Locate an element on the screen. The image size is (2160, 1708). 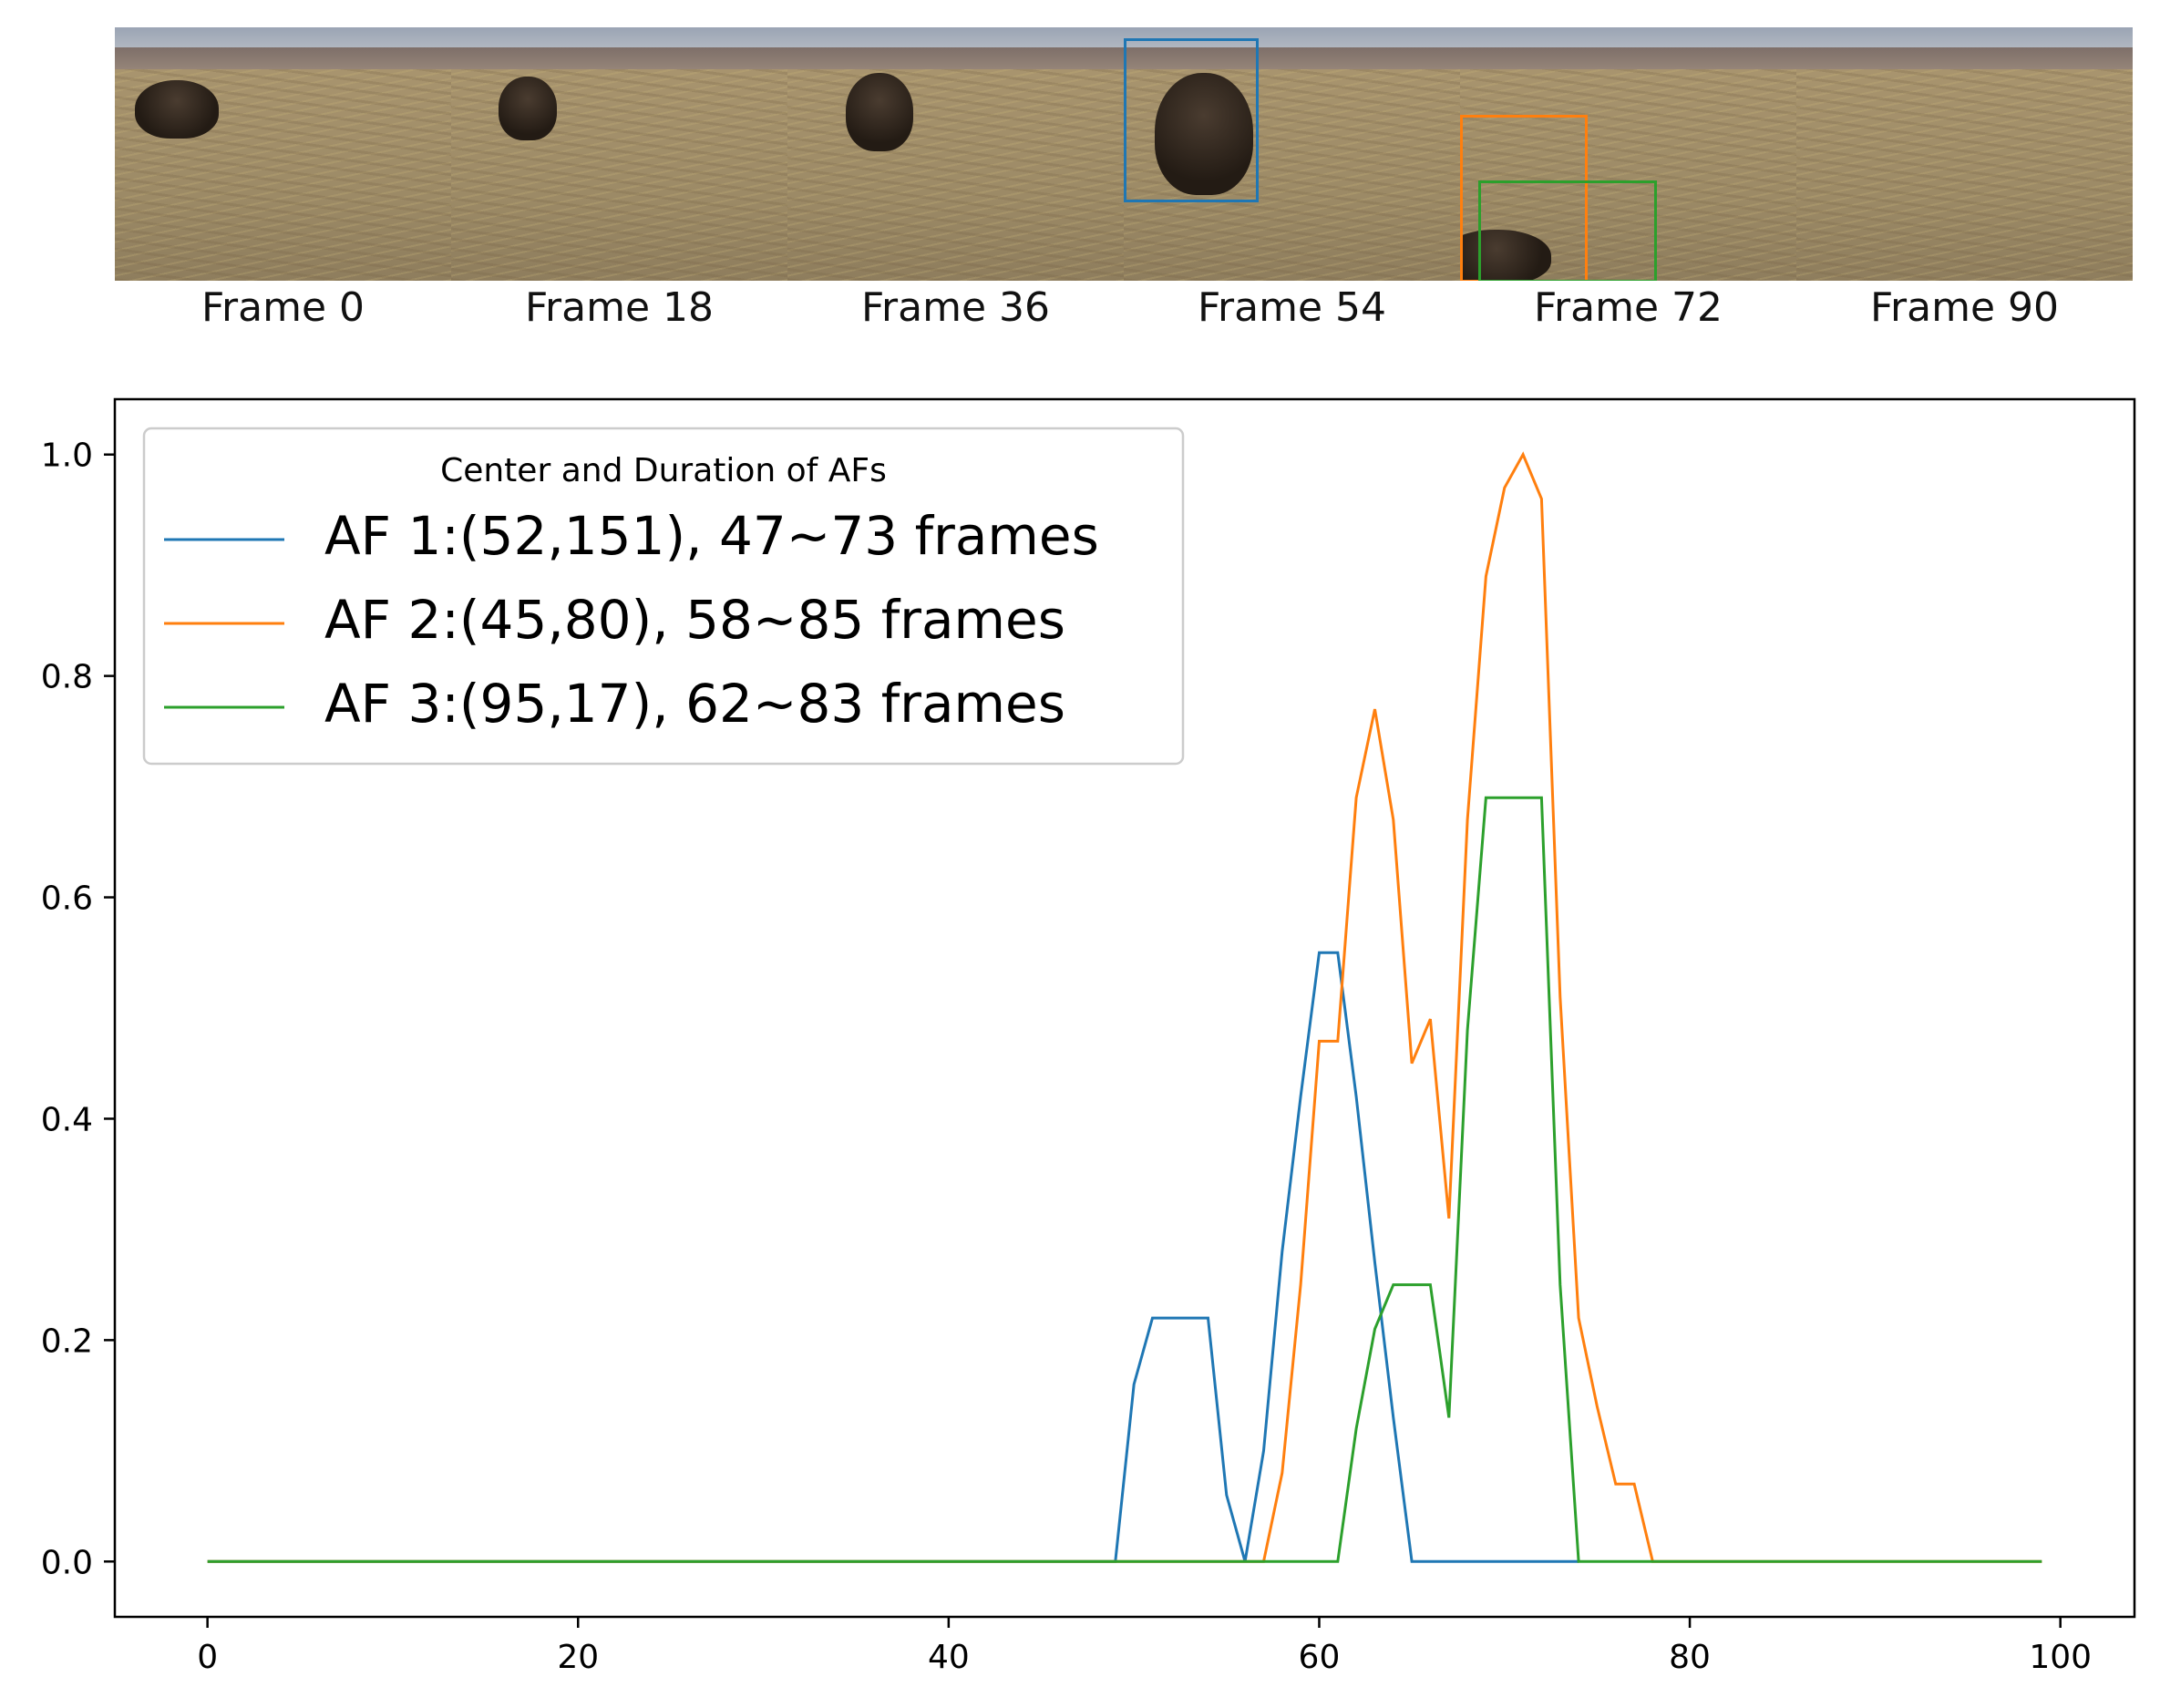
y-tick-label: 1.0 is located at coordinates (67, 456).